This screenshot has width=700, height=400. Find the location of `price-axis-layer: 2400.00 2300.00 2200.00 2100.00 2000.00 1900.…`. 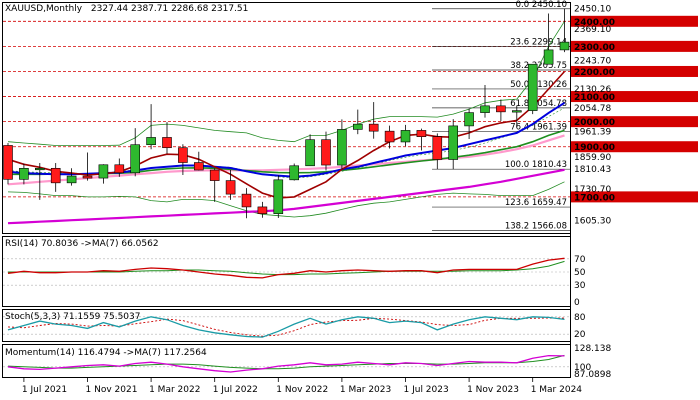

price-axis-layer: 2400.00 2300.00 2200.00 2100.00 2000.00 1900.… is located at coordinates (634, 116).